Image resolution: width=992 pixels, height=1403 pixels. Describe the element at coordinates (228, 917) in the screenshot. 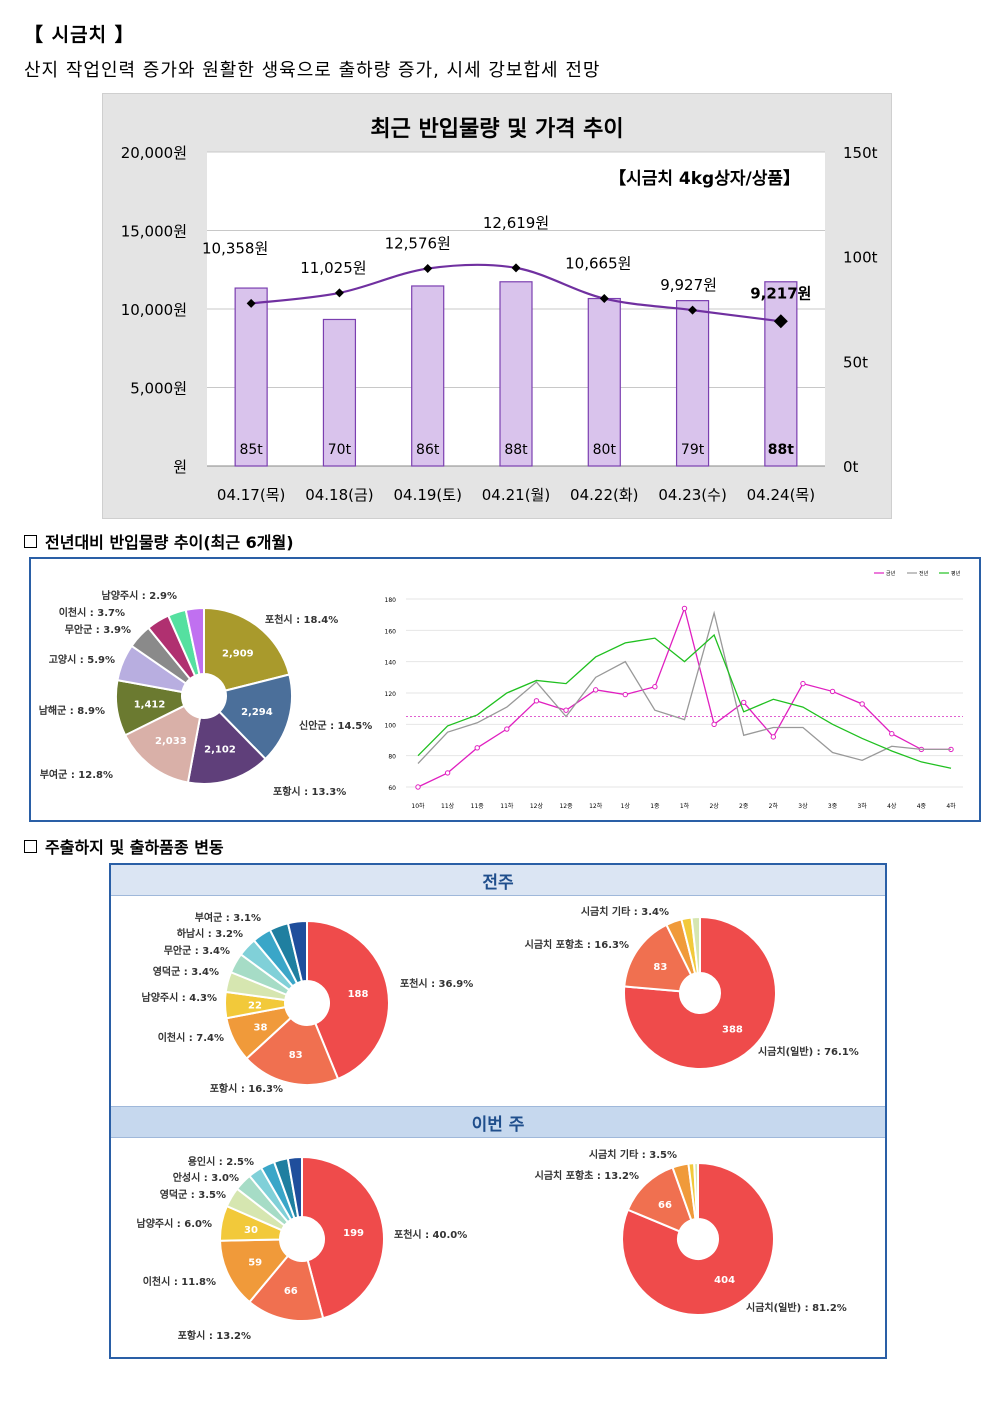

I see `slice-label: 부여군 : 3.1%` at that location.